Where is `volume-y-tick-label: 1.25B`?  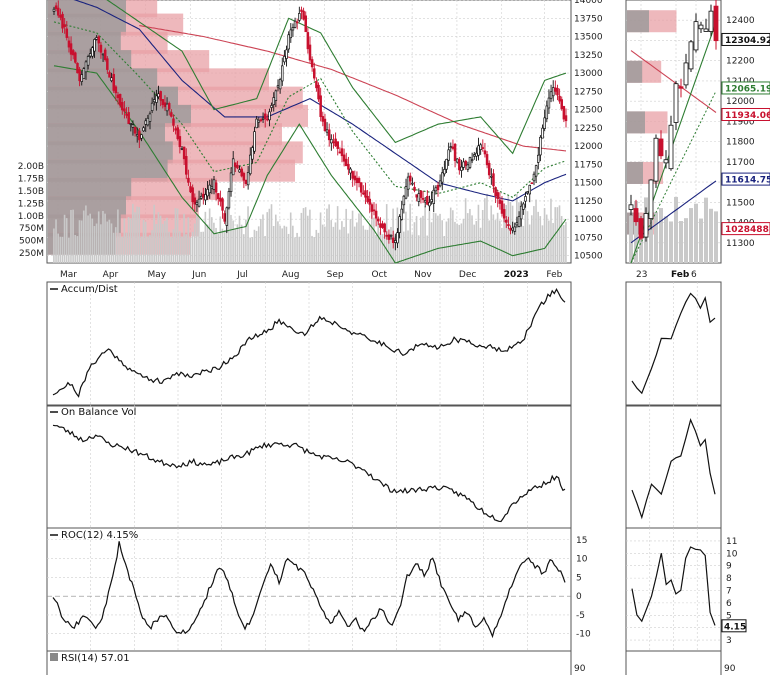
volume-y-tick-label: 1.25B is located at coordinates (31, 204).